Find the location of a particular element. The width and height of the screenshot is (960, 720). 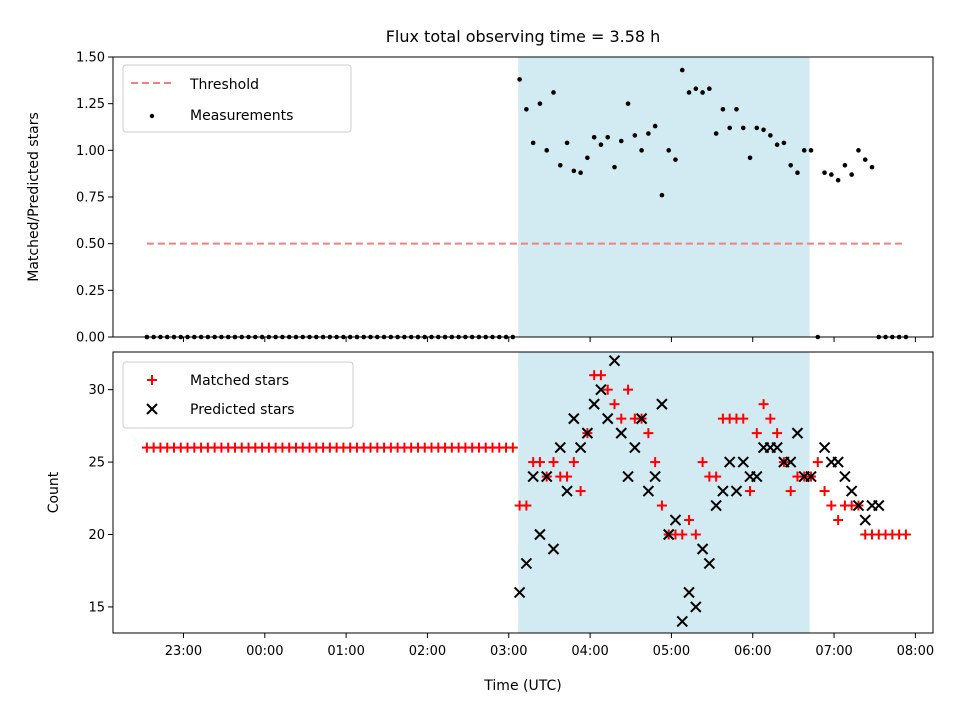

legend-label-predicted: Predicted stars is located at coordinates (242, 410).